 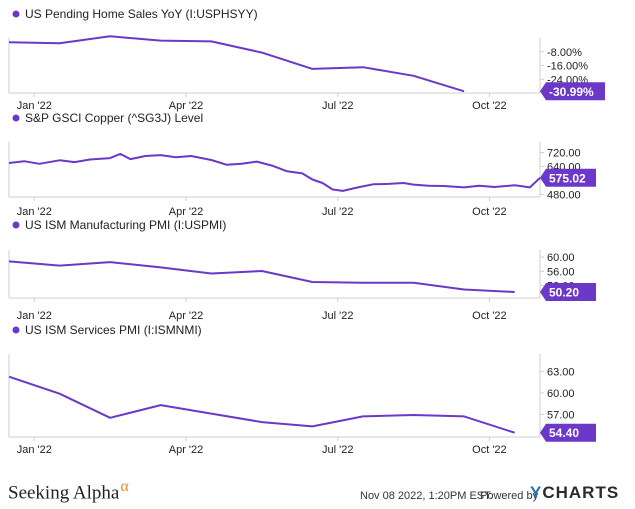 I want to click on last-value-label: 575.02, so click(x=567, y=178).